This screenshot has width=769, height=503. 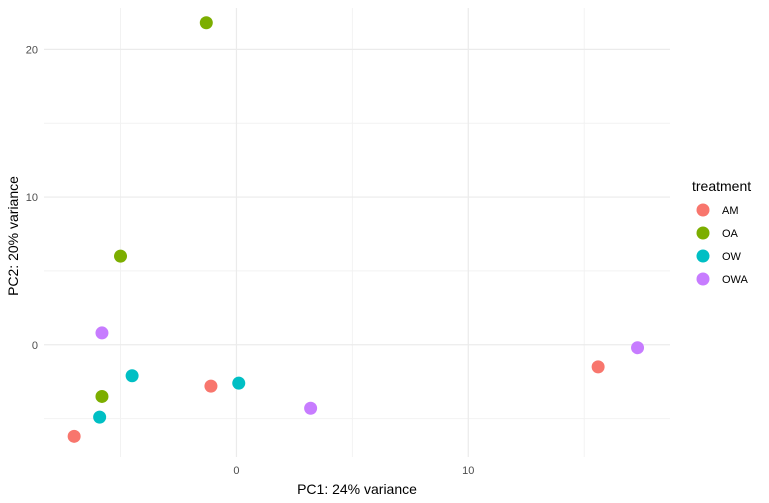 I want to click on legend-key-am, so click(x=703, y=210).